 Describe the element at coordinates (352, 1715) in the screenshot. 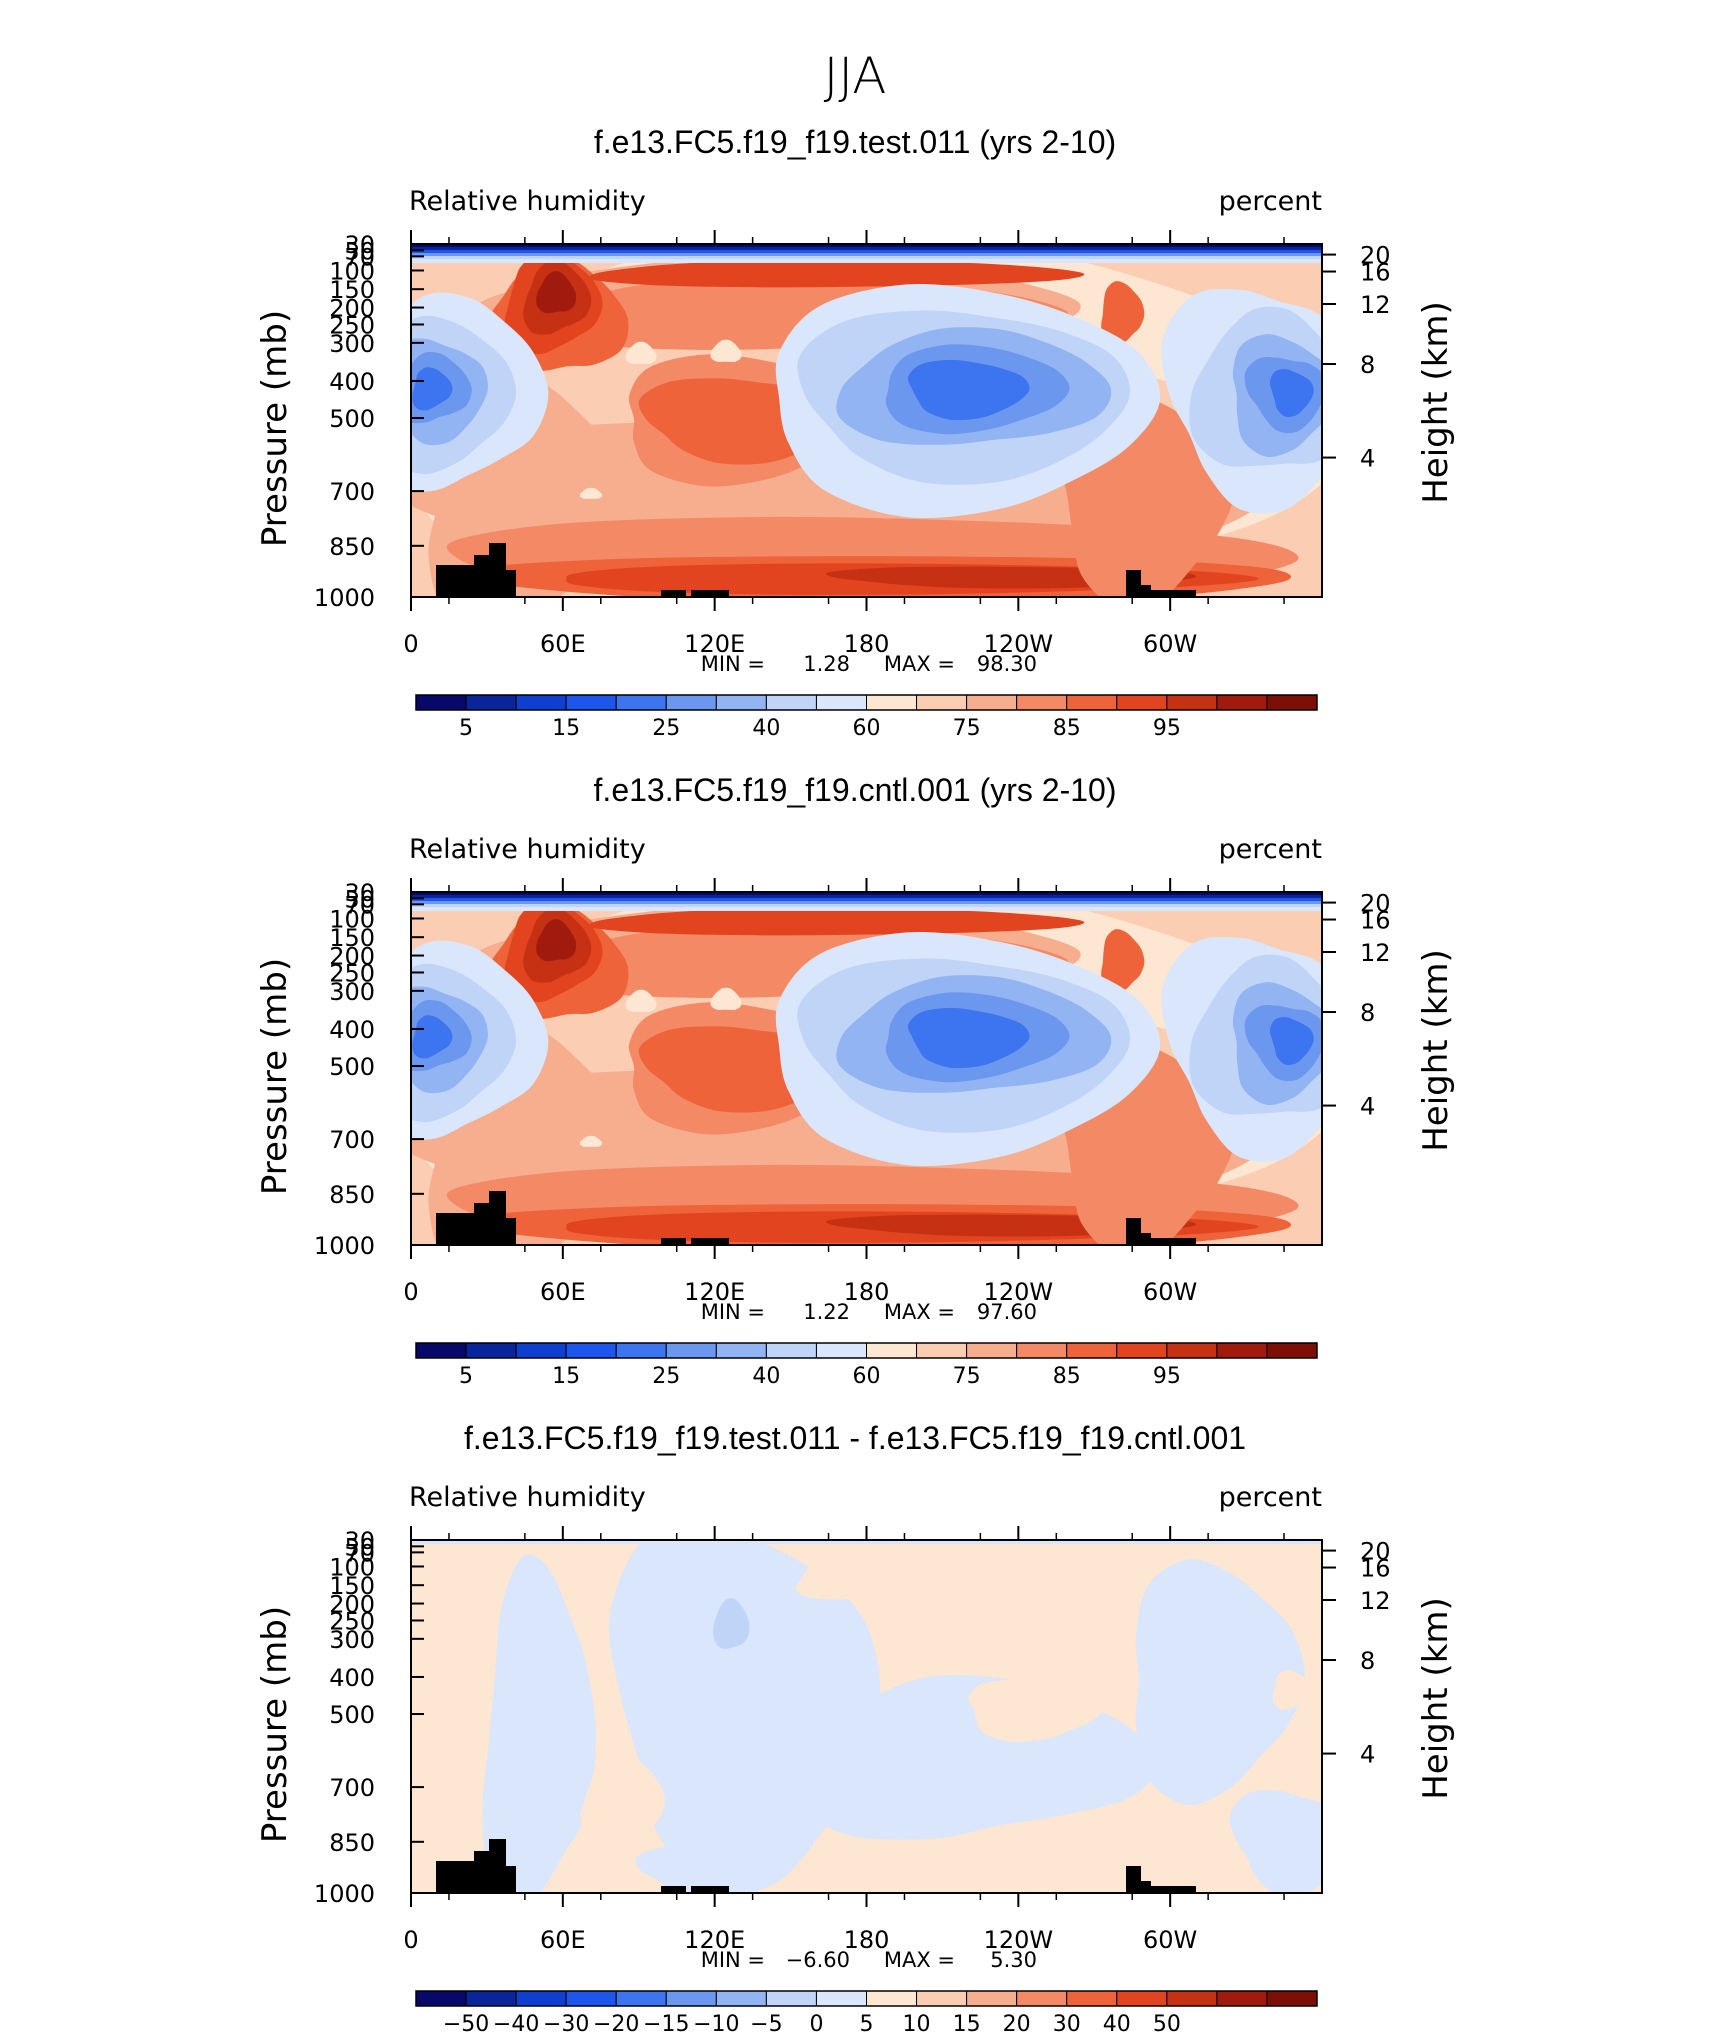

I see `pressure-tick-label: 500` at that location.